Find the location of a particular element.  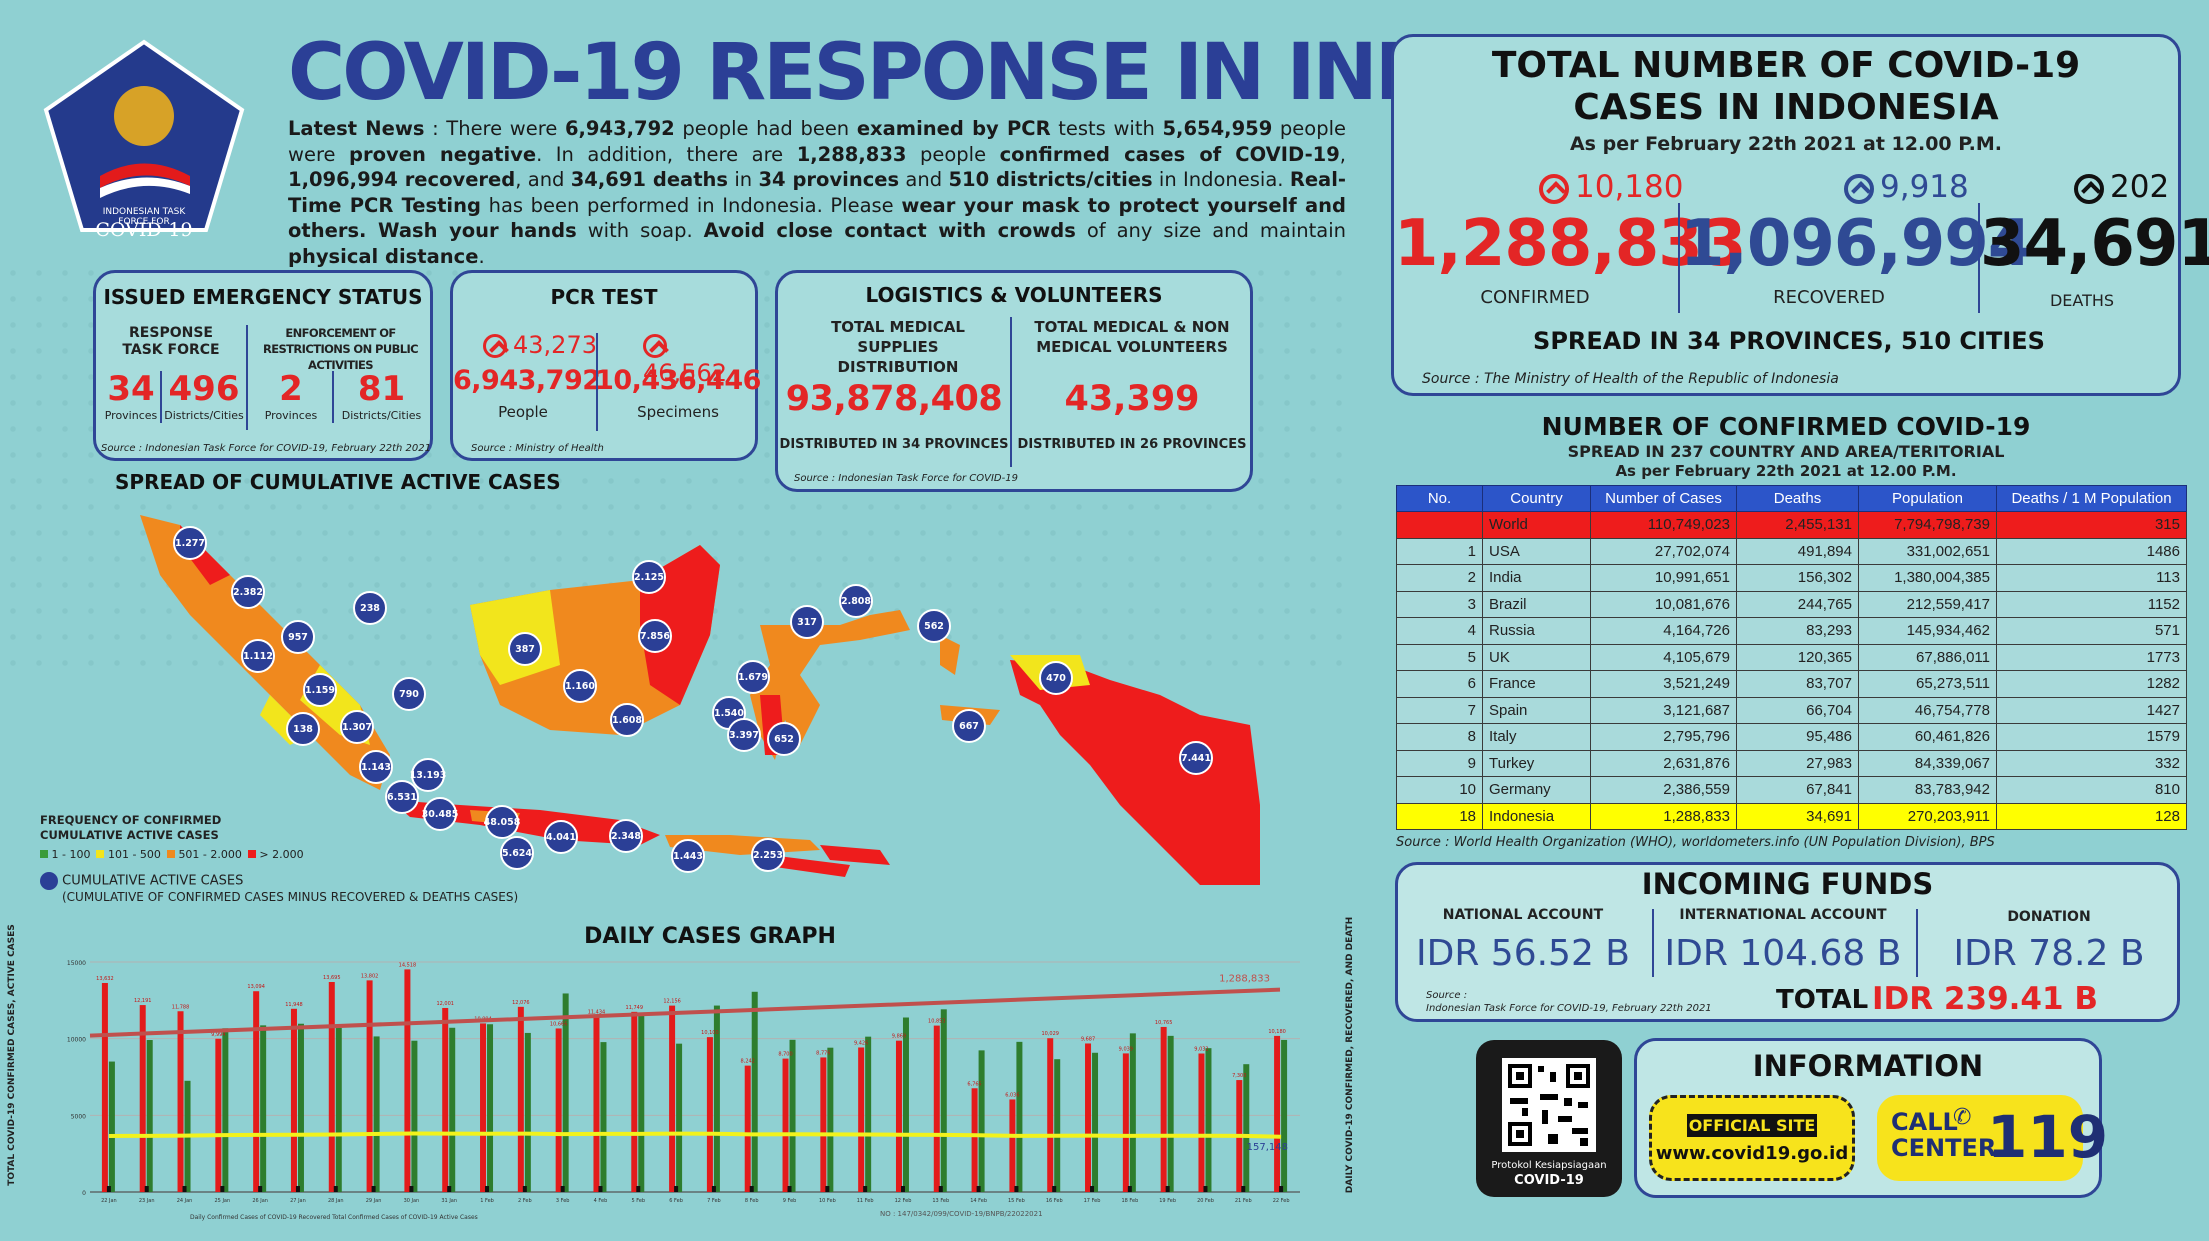

logo-covid-label: COVID-19 is located at coordinates (144, 230).